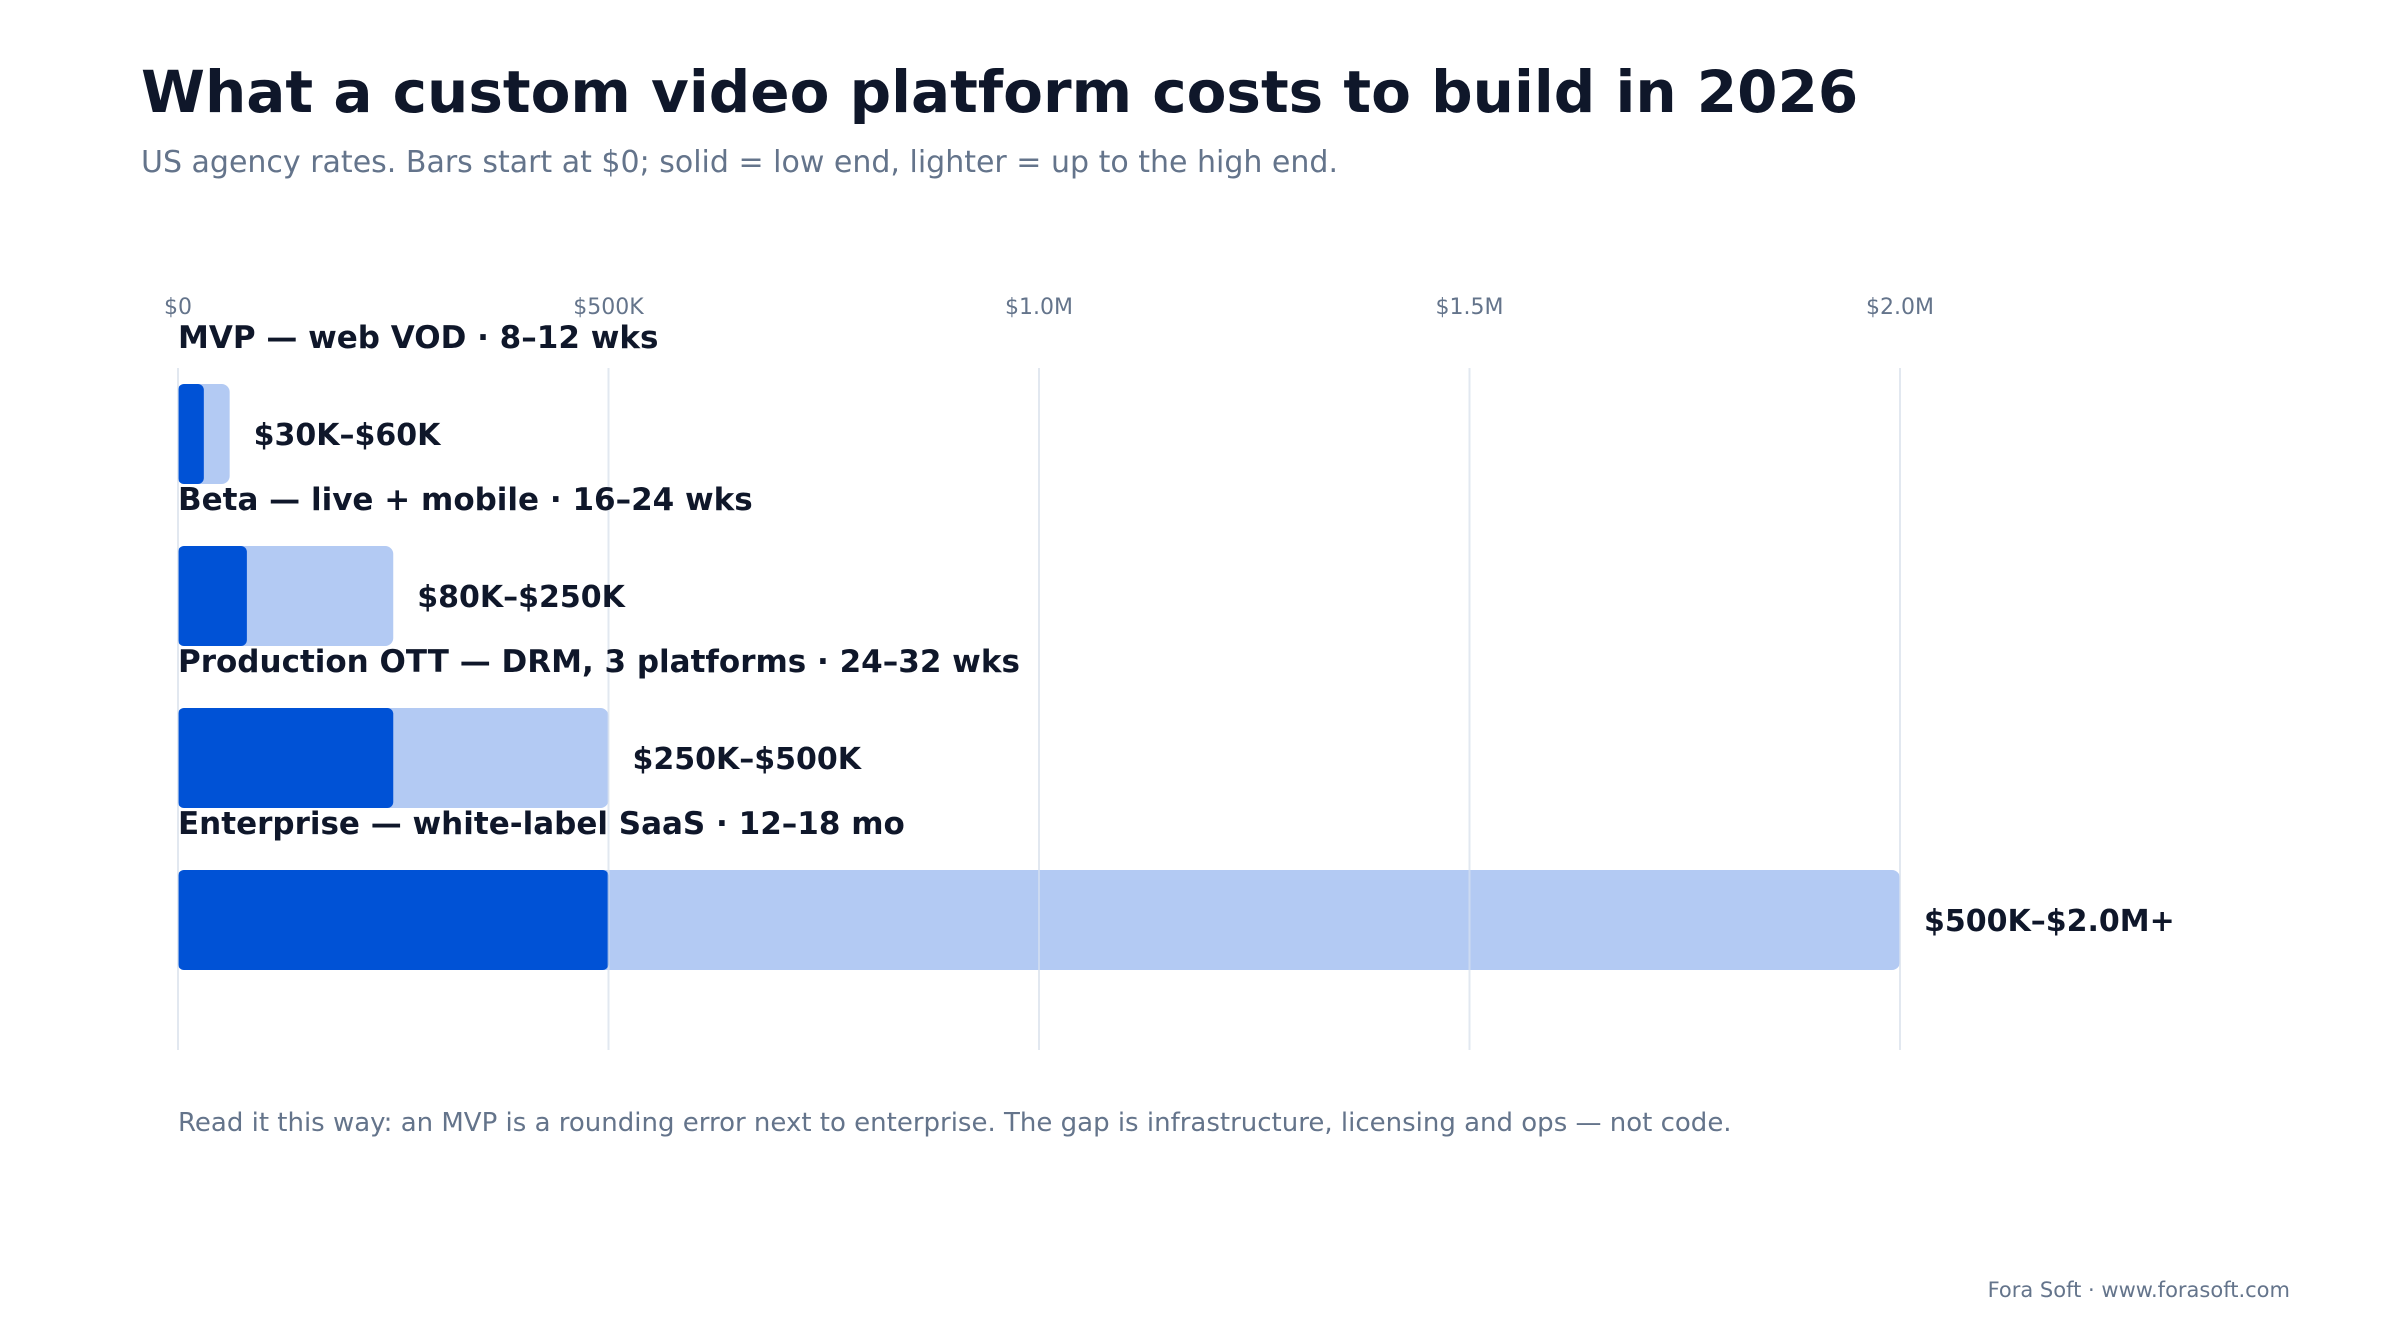  What do you see at coordinates (521, 597) in the screenshot?
I see `value-label: $80K–$250K` at bounding box center [521, 597].